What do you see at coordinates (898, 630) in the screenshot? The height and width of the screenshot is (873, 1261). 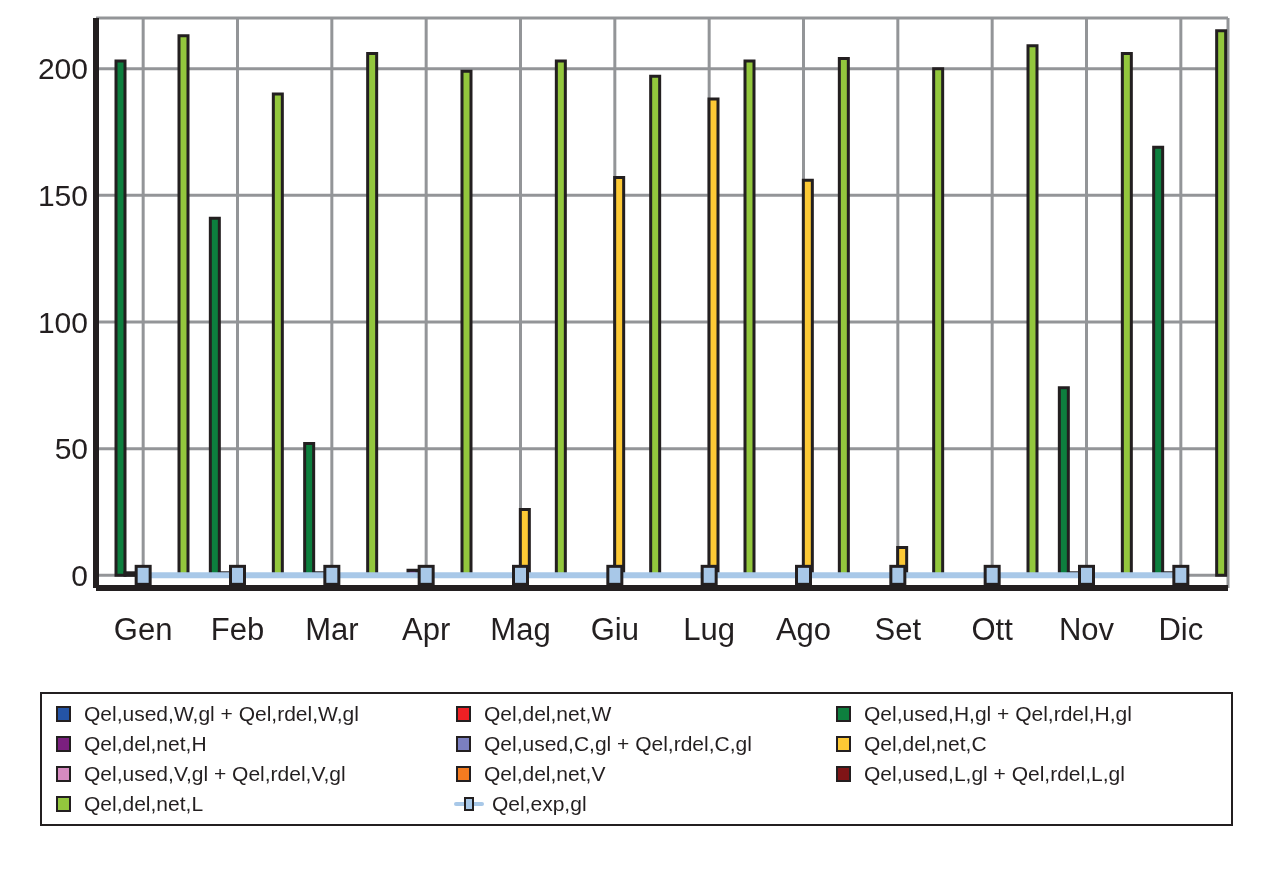 I see `x-tick-label: Set` at bounding box center [898, 630].